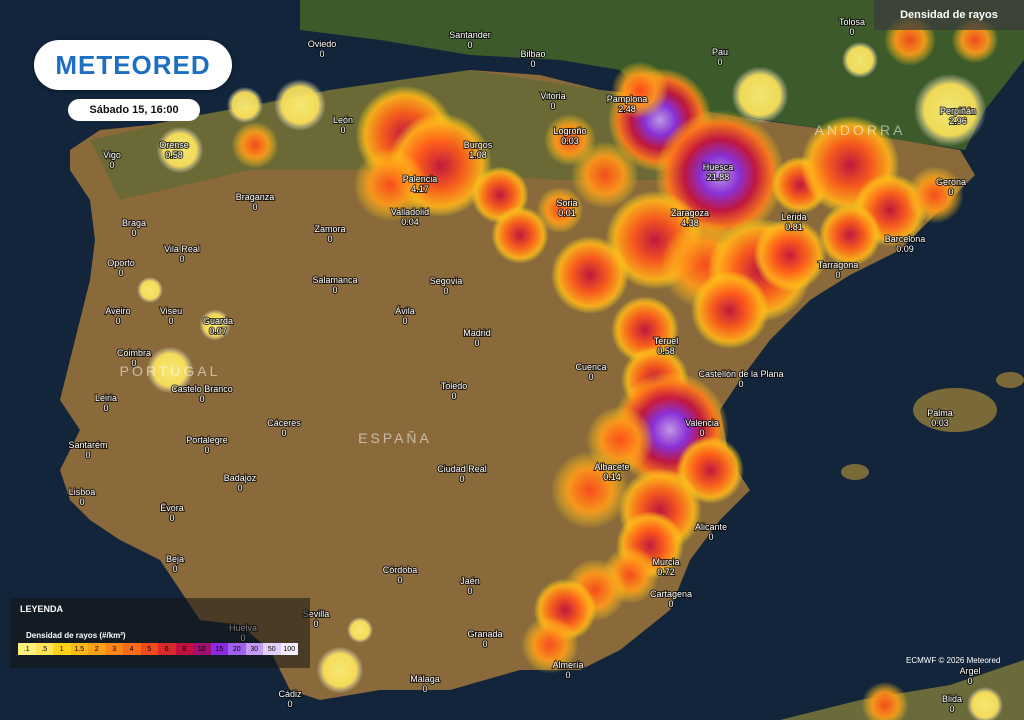  What do you see at coordinates (566, 203) in the screenshot?
I see `city-name: Soria` at bounding box center [566, 203].